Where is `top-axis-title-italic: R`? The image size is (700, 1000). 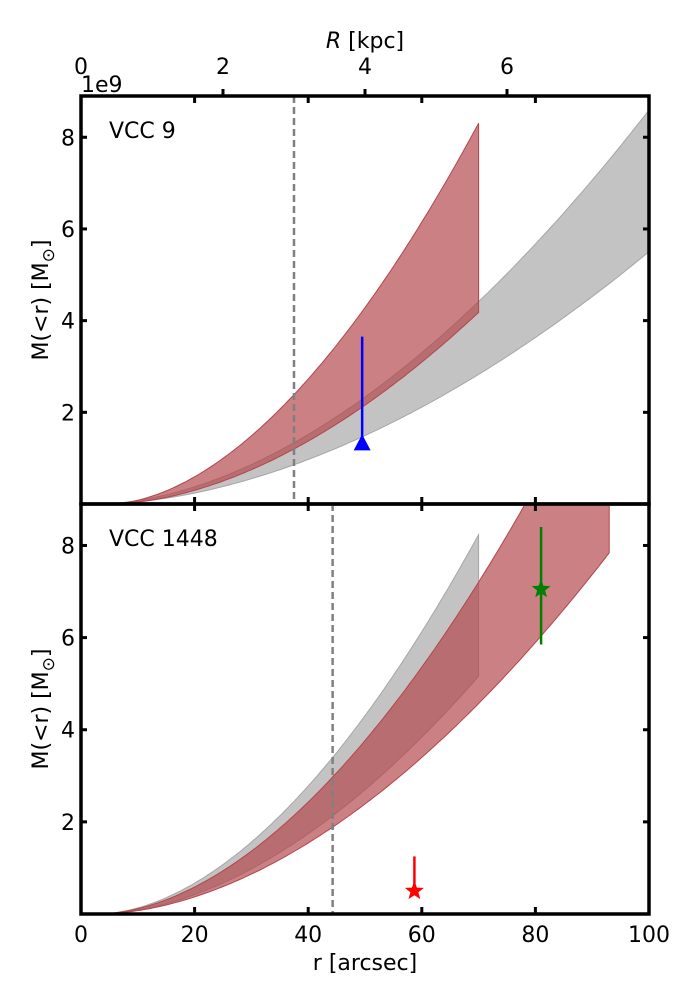
top-axis-title-italic: R is located at coordinates (333, 41).